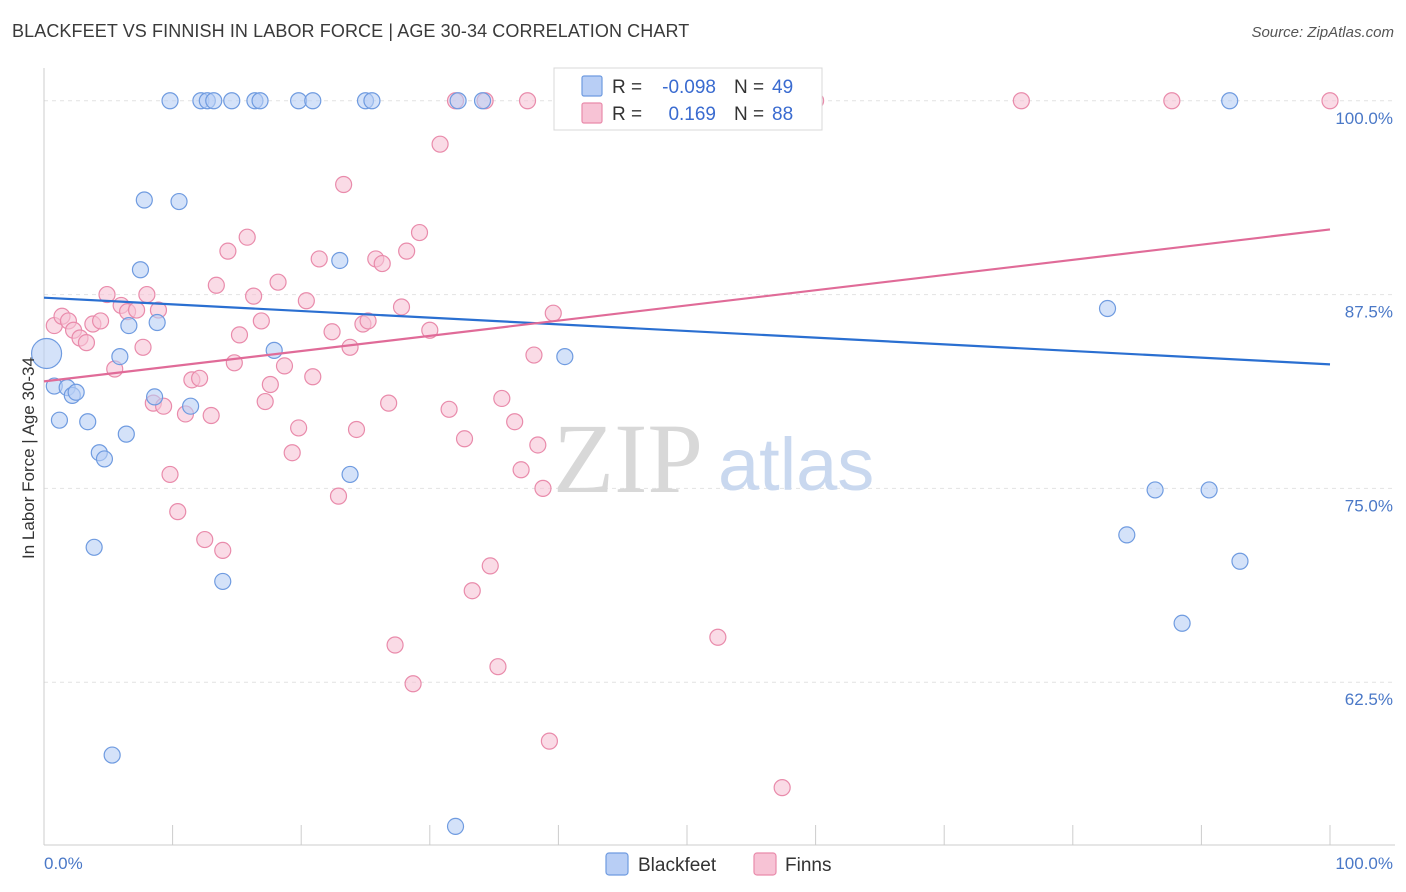 This screenshot has height=892, width=1406. I want to click on blackfeet-trendline, so click(687, 331).